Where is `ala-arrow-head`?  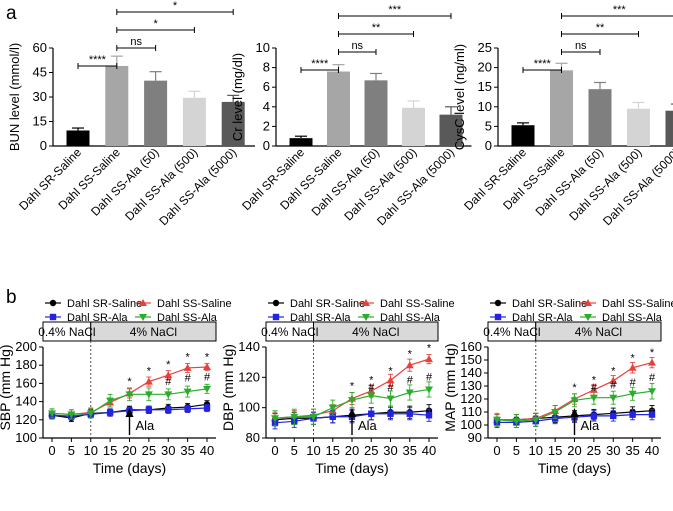 ala-arrow-head is located at coordinates (129, 412).